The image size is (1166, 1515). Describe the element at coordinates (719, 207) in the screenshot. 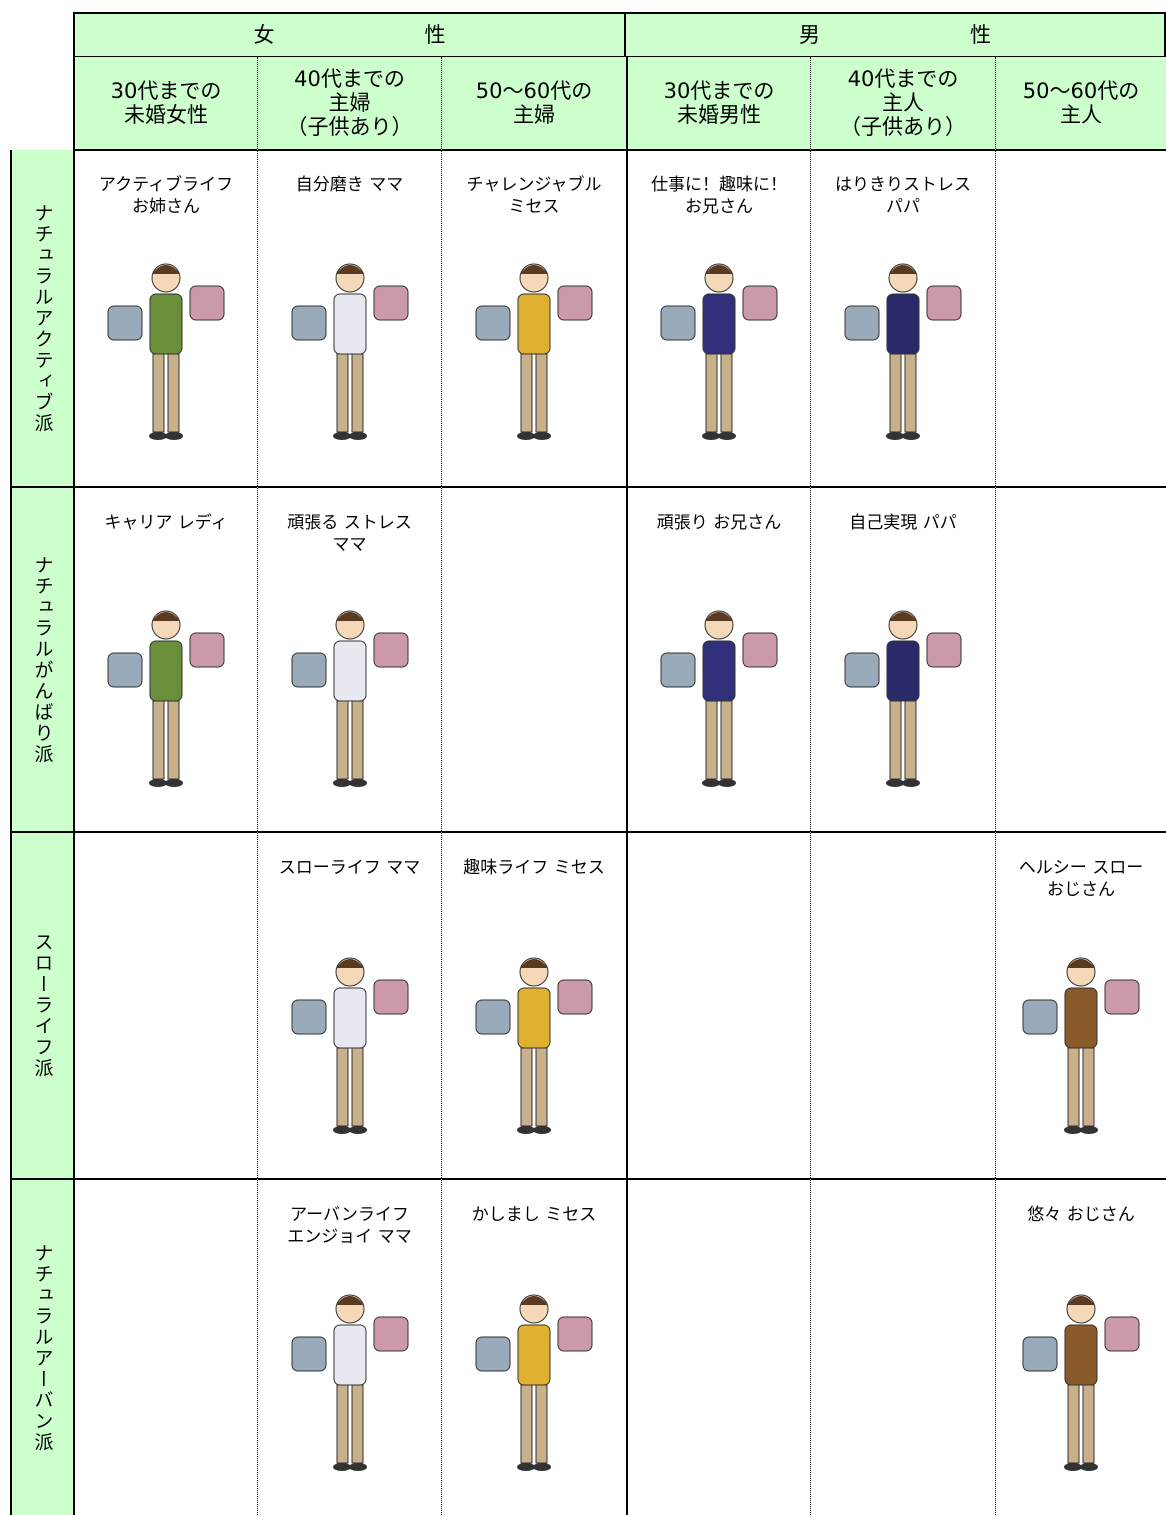

I see `text-line: お兄さん` at that location.